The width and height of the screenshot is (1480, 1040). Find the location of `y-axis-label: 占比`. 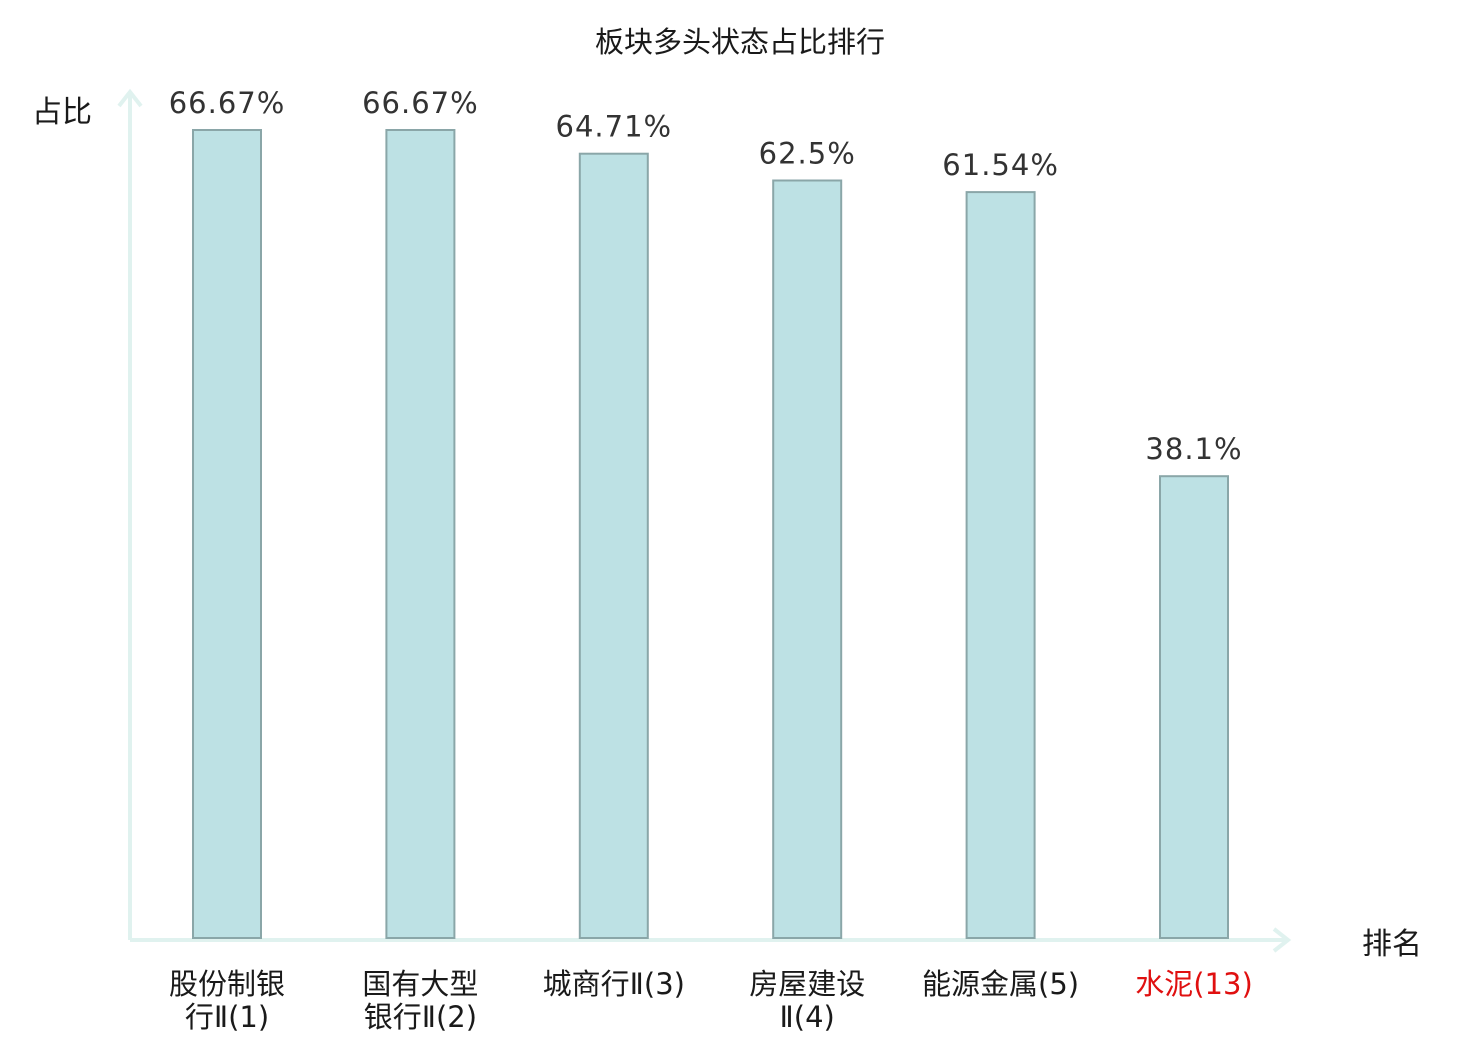

y-axis-label: 占比 is located at coordinates (62, 112).